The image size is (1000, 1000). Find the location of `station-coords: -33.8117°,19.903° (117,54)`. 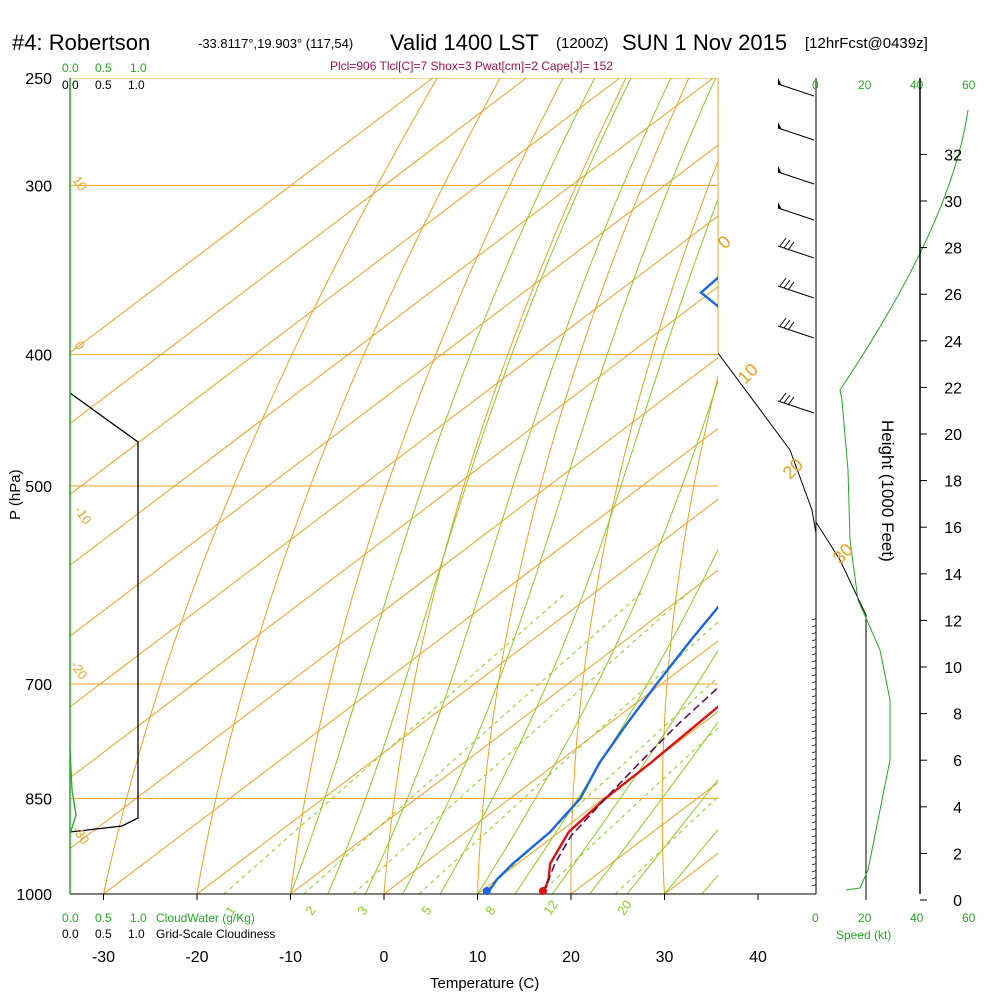

station-coords: -33.8117°,19.903° (117,54) is located at coordinates (275, 43).